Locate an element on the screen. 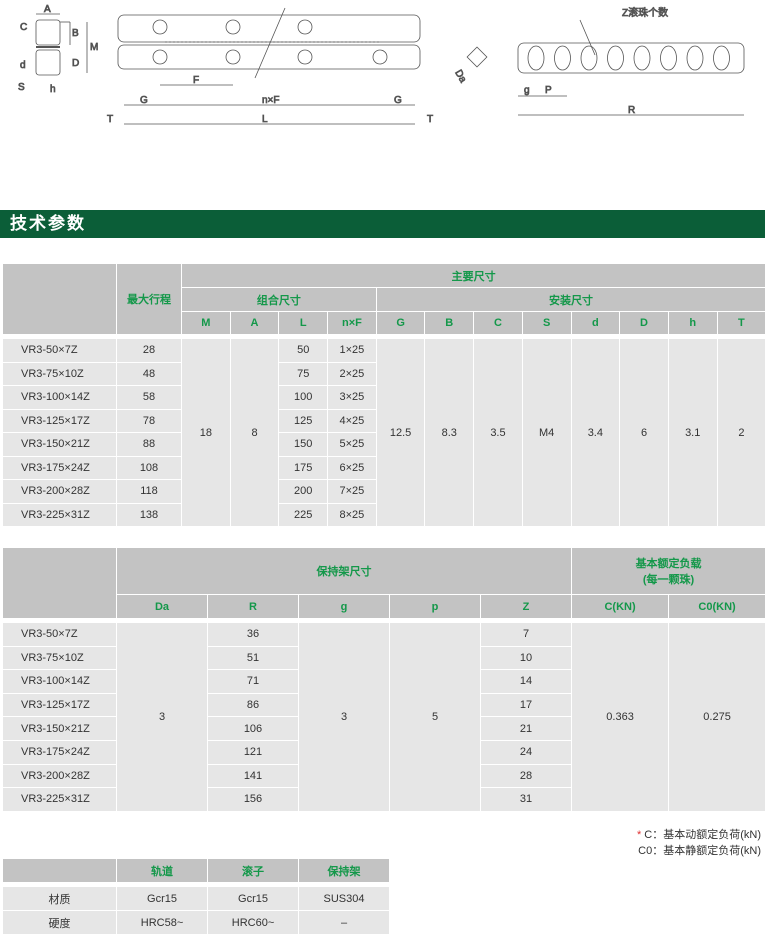  col-header: p is located at coordinates (435, 606).